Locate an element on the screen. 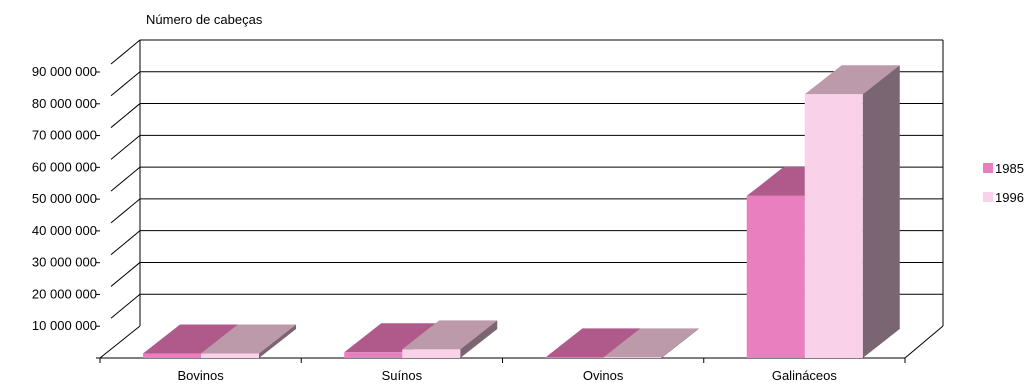  y-tick-label: 30 000 000 is located at coordinates (64, 262).